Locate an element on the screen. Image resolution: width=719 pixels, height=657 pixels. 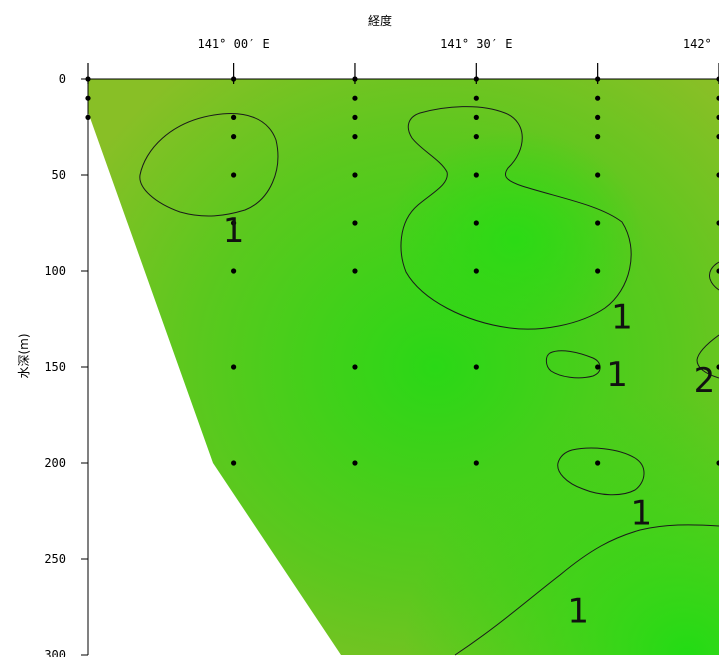
y-tick-label: 250 is located at coordinates (55, 559).